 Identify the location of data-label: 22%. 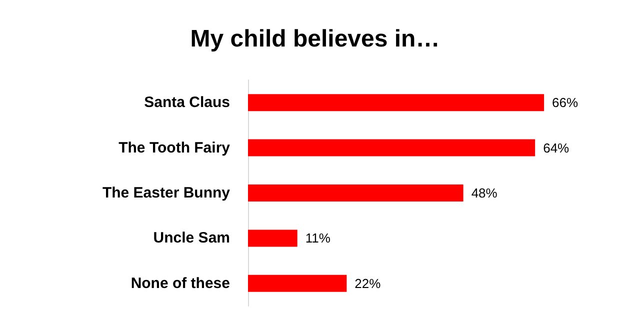
(368, 283).